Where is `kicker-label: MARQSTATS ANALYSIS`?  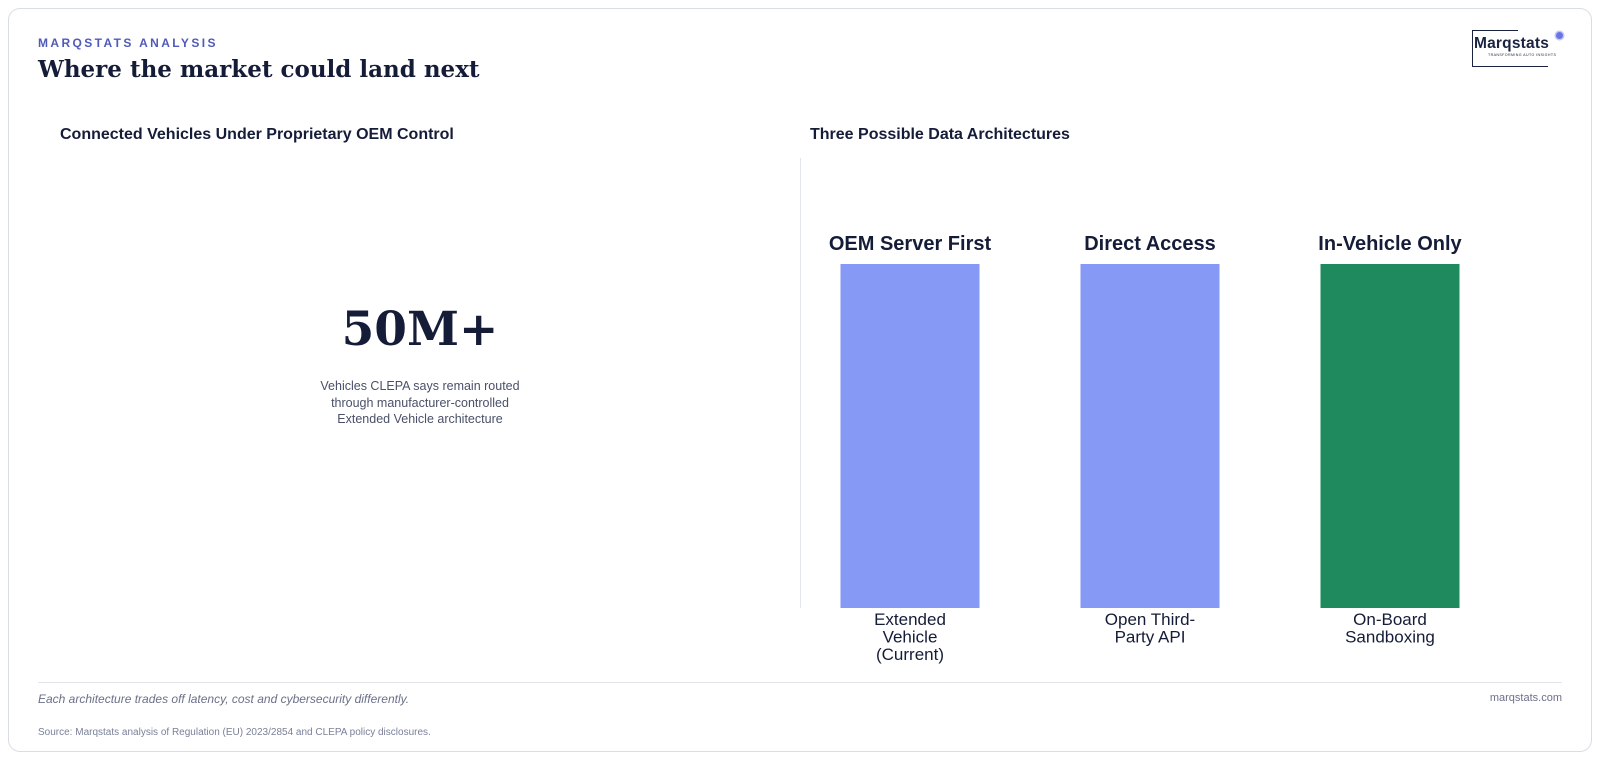
kicker-label: MARQSTATS ANALYSIS is located at coordinates (128, 43).